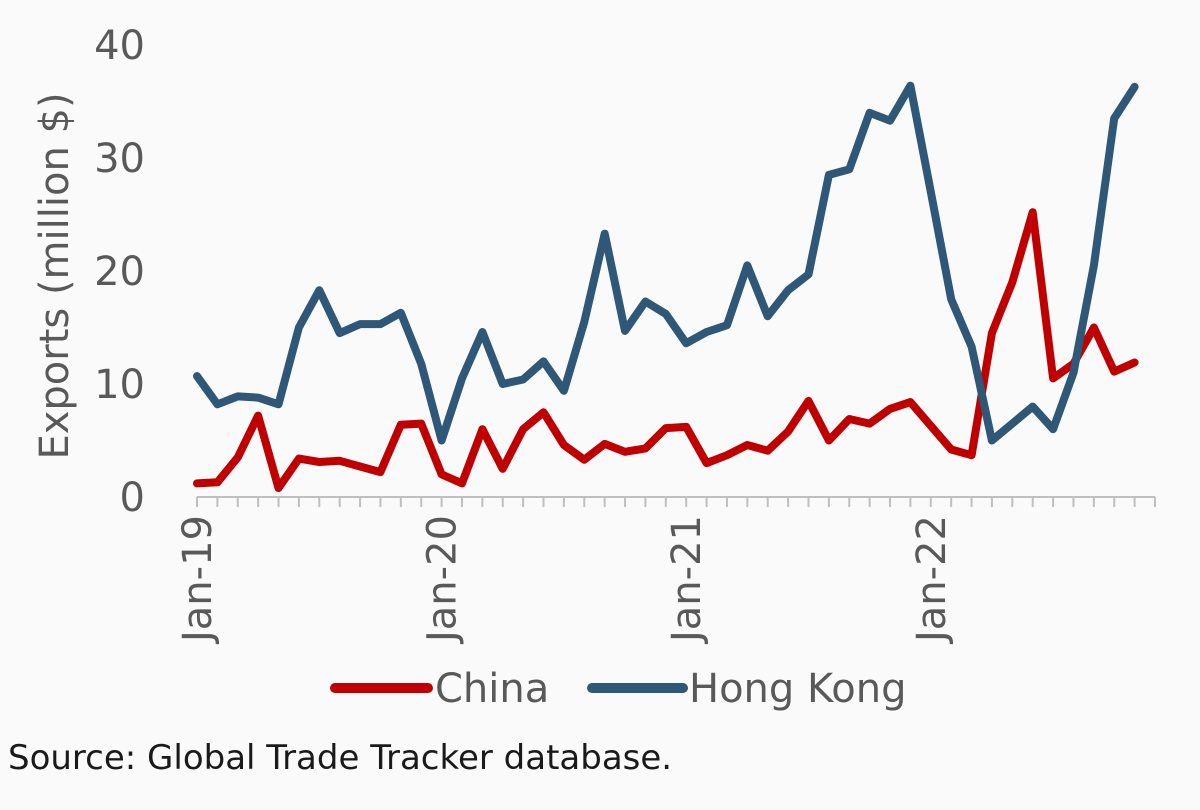 The image size is (1200, 810). What do you see at coordinates (618, 689) in the screenshot?
I see `legend: China Hong Kong` at bounding box center [618, 689].